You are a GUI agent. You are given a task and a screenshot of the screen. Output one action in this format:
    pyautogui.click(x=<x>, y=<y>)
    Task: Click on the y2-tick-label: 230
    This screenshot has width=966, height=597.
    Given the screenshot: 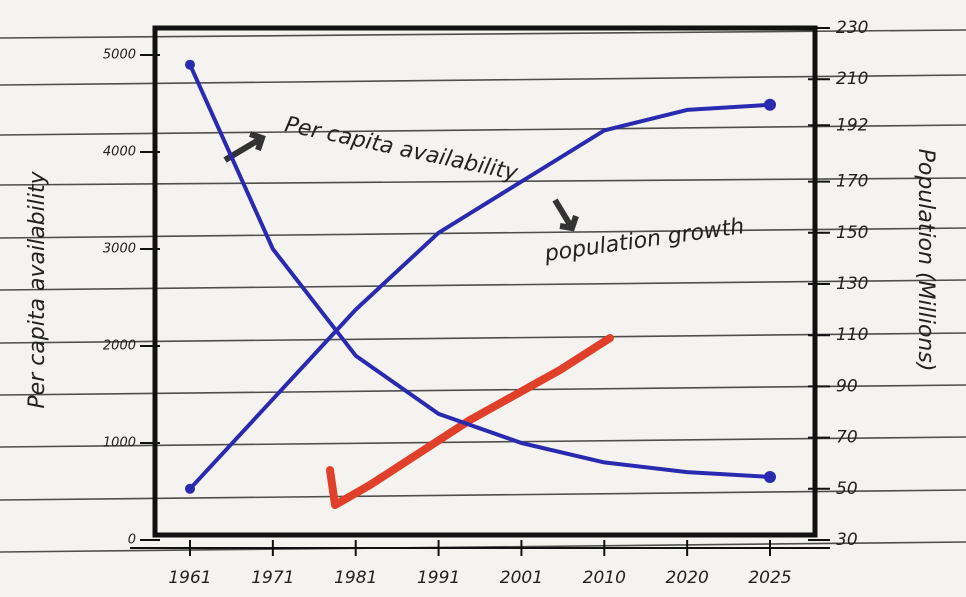 What is the action you would take?
    pyautogui.click(x=852, y=28)
    